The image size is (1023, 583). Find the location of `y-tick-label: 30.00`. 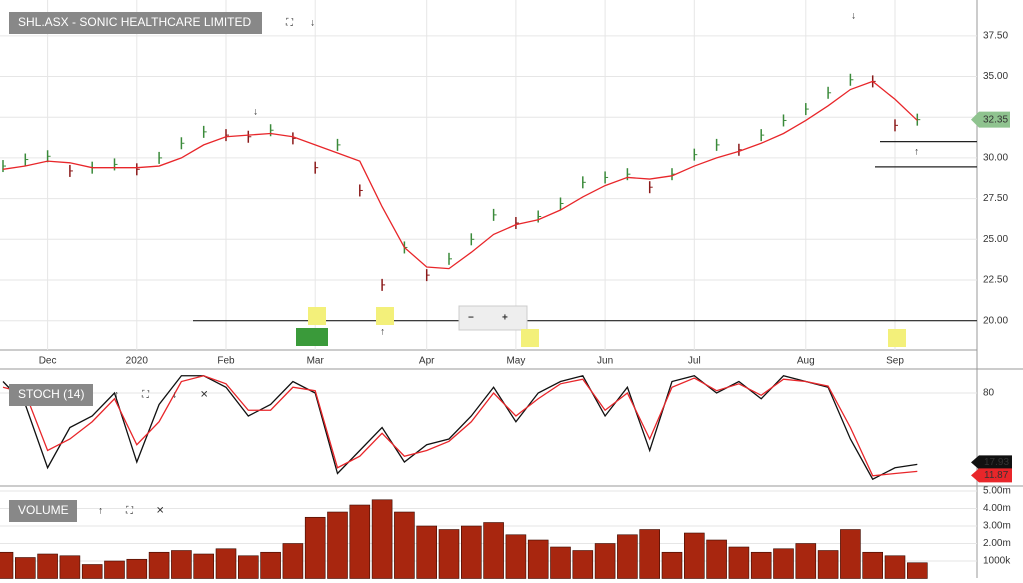

y-tick-label: 30.00 is located at coordinates (995, 158).